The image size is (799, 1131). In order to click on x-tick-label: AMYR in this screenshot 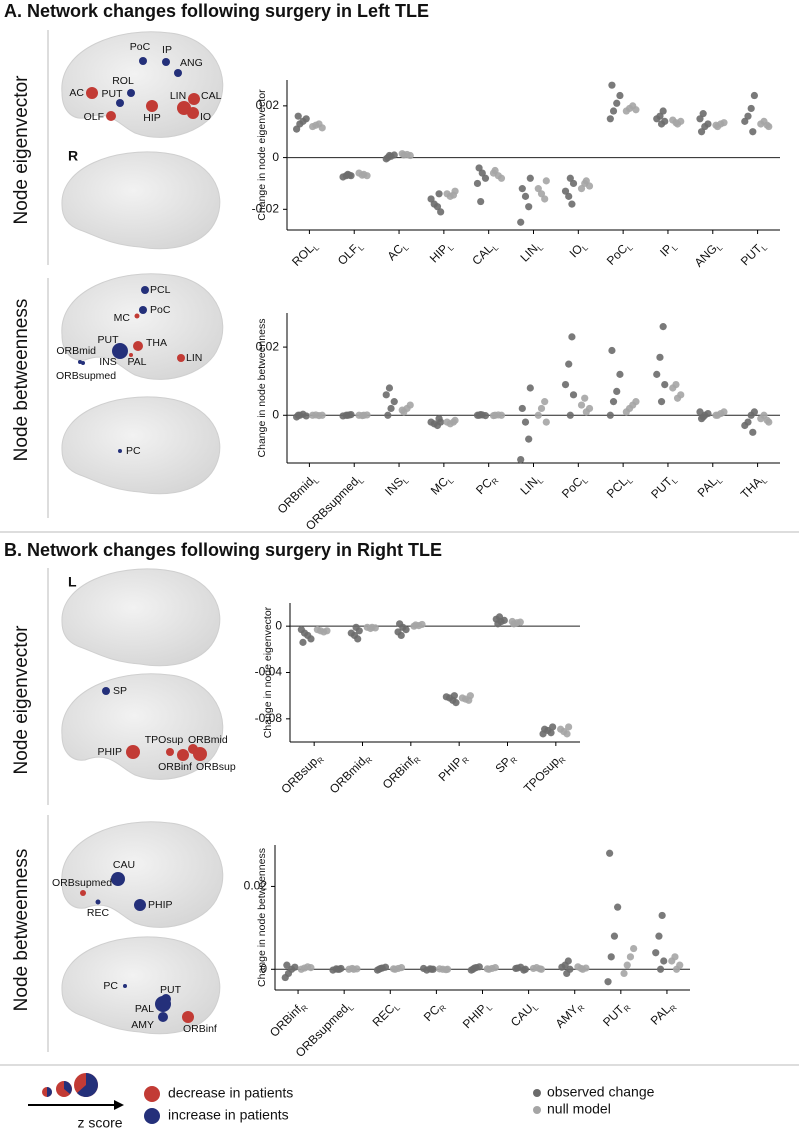, I will do `click(570, 1015)`.